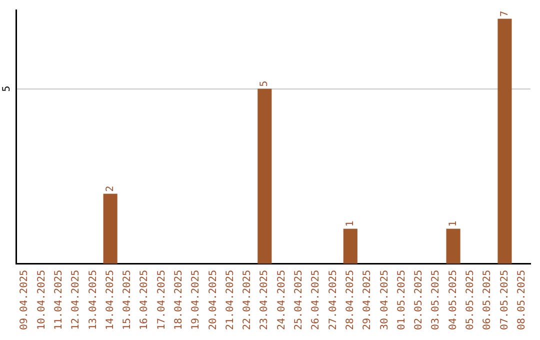 This screenshot has height=340, width=540. What do you see at coordinates (76, 300) in the screenshot?
I see `x-tick-label: 12.04.2025` at bounding box center [76, 300].